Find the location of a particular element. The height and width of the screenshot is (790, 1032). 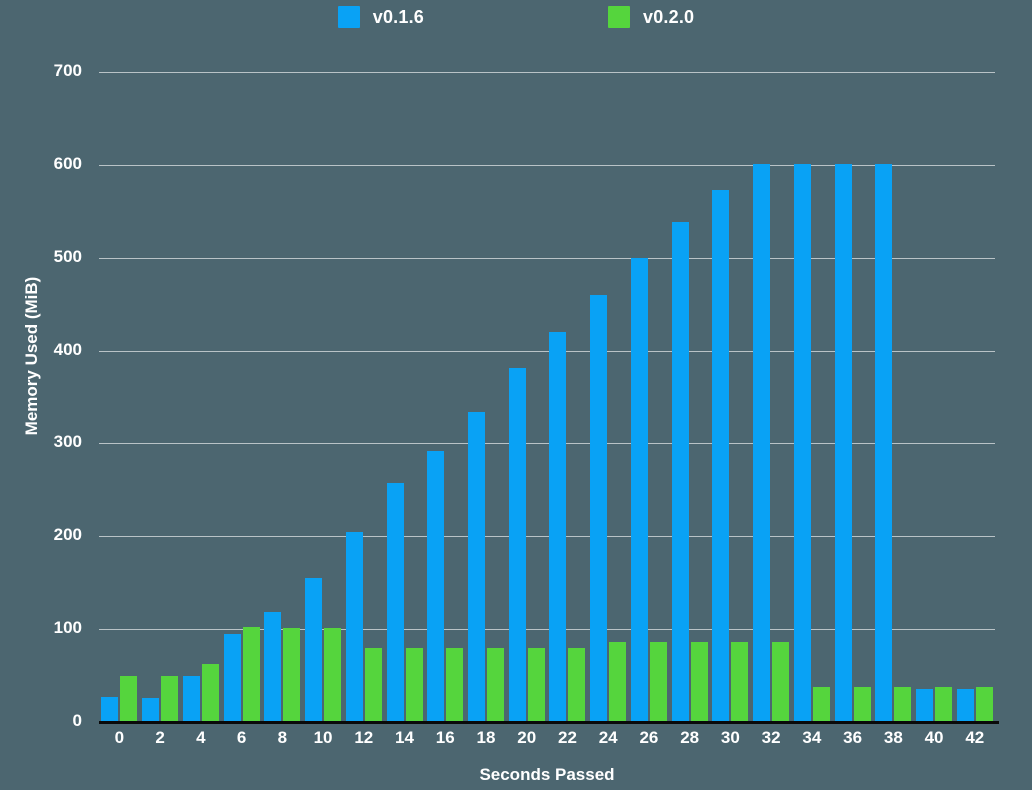

x-axis-tick-label: 36 is located at coordinates (853, 737).